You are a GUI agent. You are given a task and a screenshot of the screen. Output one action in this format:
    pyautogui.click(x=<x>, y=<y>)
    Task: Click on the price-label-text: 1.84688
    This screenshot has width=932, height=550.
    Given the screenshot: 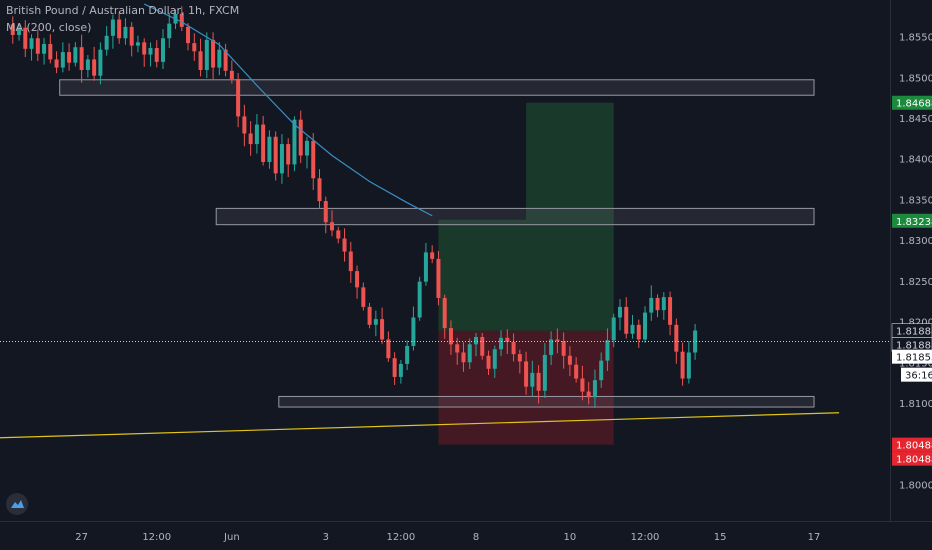 What is the action you would take?
    pyautogui.click(x=914, y=104)
    